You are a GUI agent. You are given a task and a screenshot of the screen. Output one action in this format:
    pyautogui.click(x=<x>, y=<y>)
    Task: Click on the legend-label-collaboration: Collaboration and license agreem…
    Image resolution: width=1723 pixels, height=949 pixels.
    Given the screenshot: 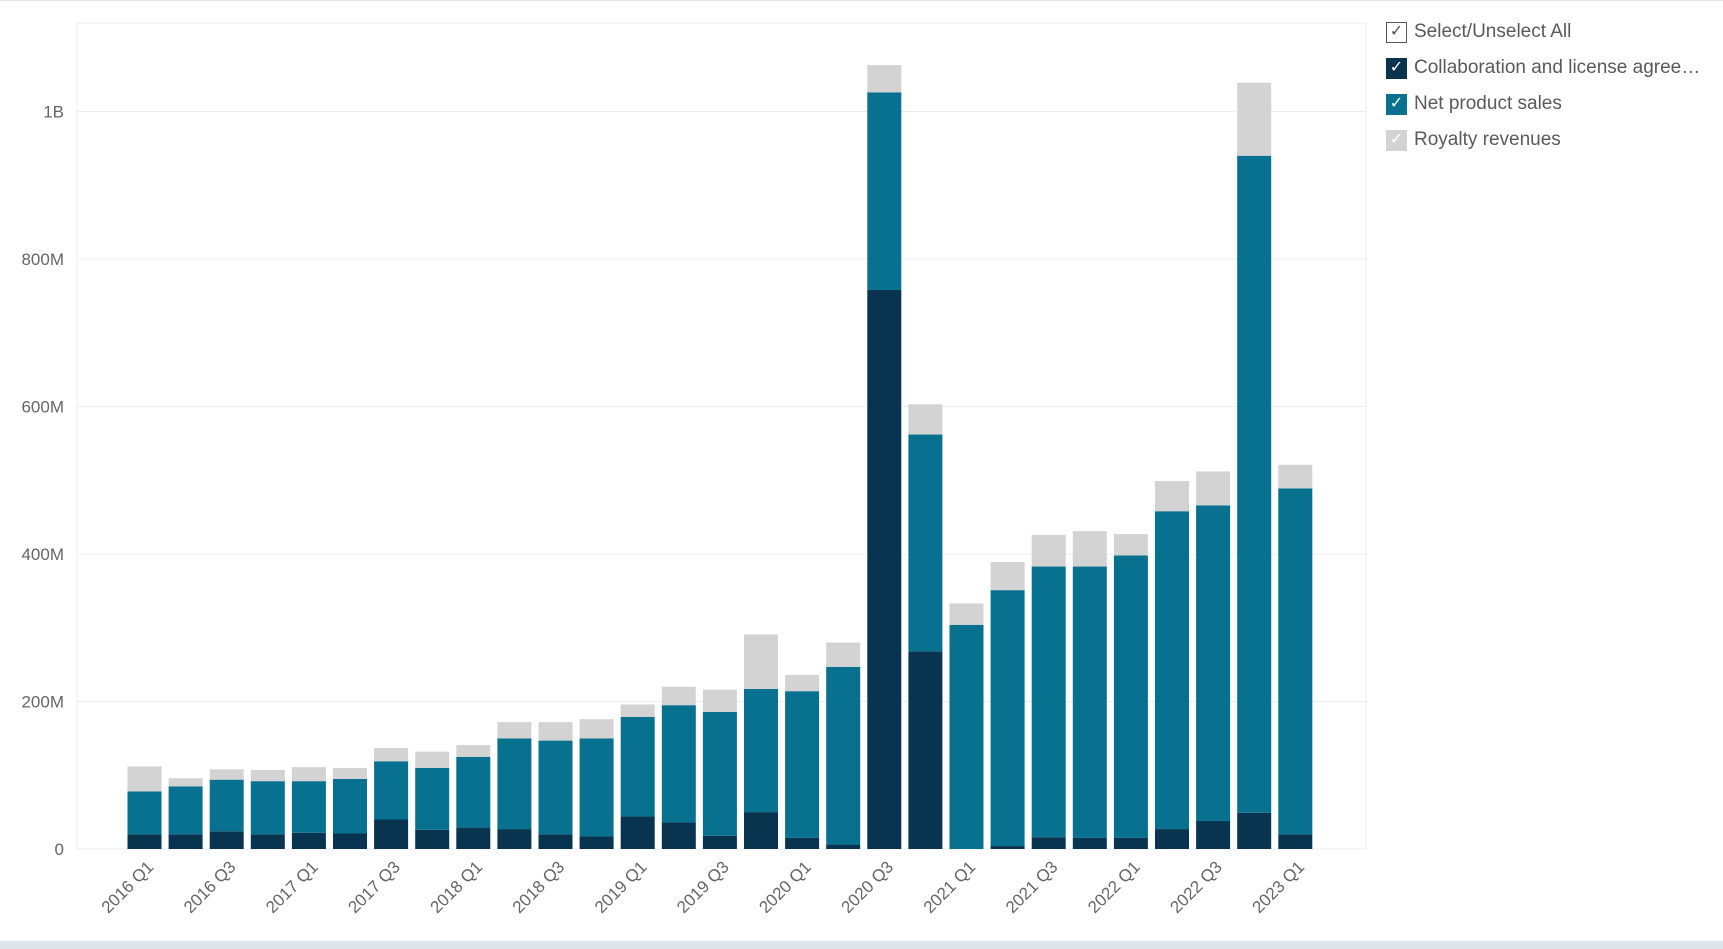 What is the action you would take?
    pyautogui.click(x=1564, y=67)
    